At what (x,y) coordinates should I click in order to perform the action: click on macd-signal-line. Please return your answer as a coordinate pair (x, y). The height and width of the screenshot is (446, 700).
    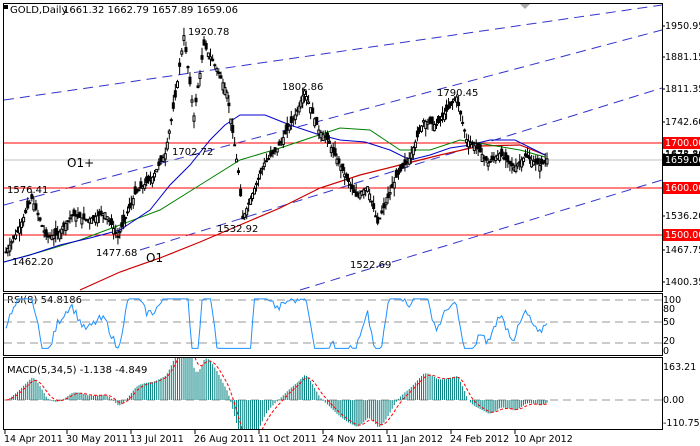
    Looking at the image, I should click on (276, 393).